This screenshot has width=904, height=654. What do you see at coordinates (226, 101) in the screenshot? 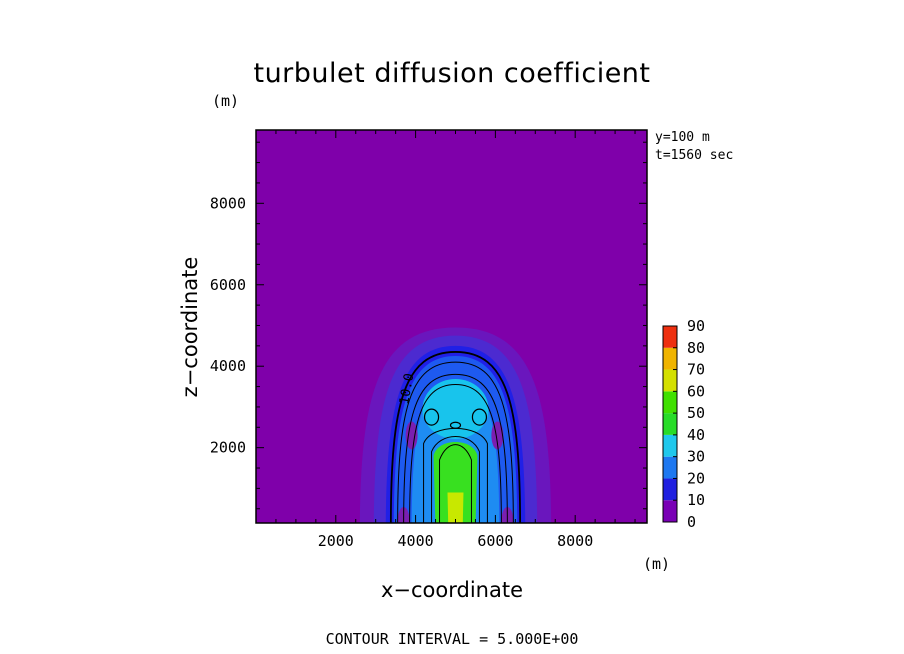
I see `z-unit-label: (m)` at bounding box center [226, 101].